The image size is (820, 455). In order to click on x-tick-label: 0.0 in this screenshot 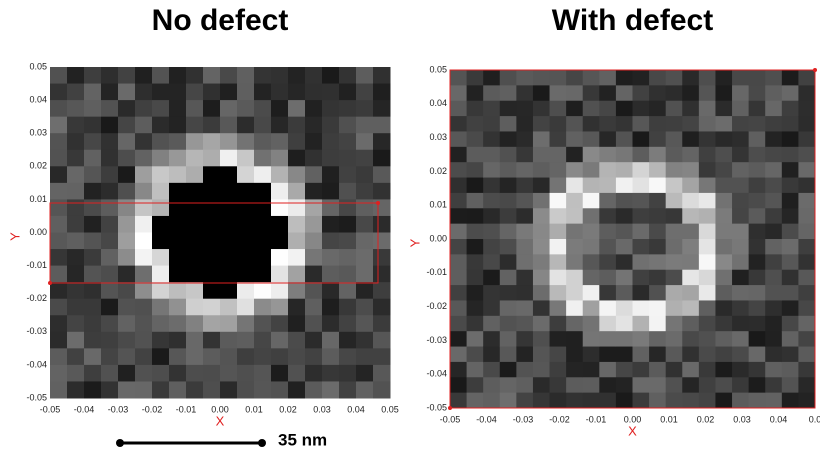, I will do `click(814, 419)`.